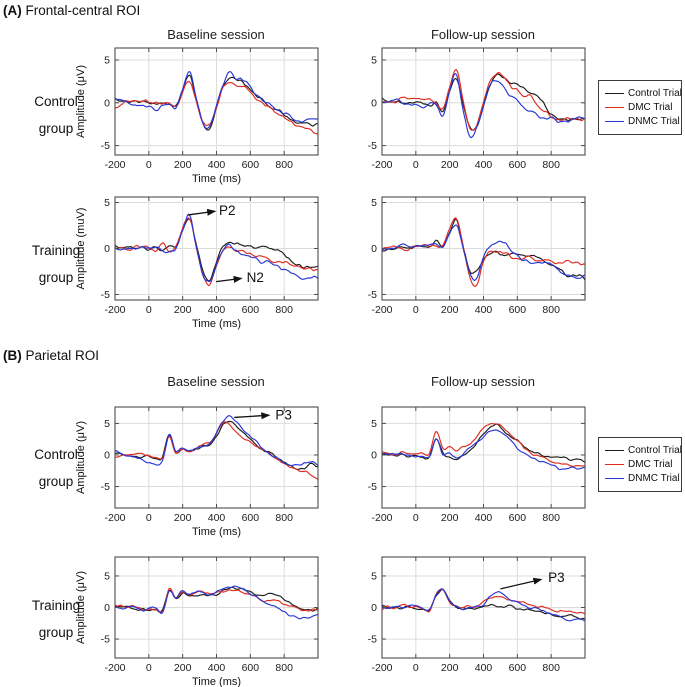 This screenshot has width=685, height=687. Describe the element at coordinates (483, 602) in the screenshot. I see `series-dmc-trial` at that location.